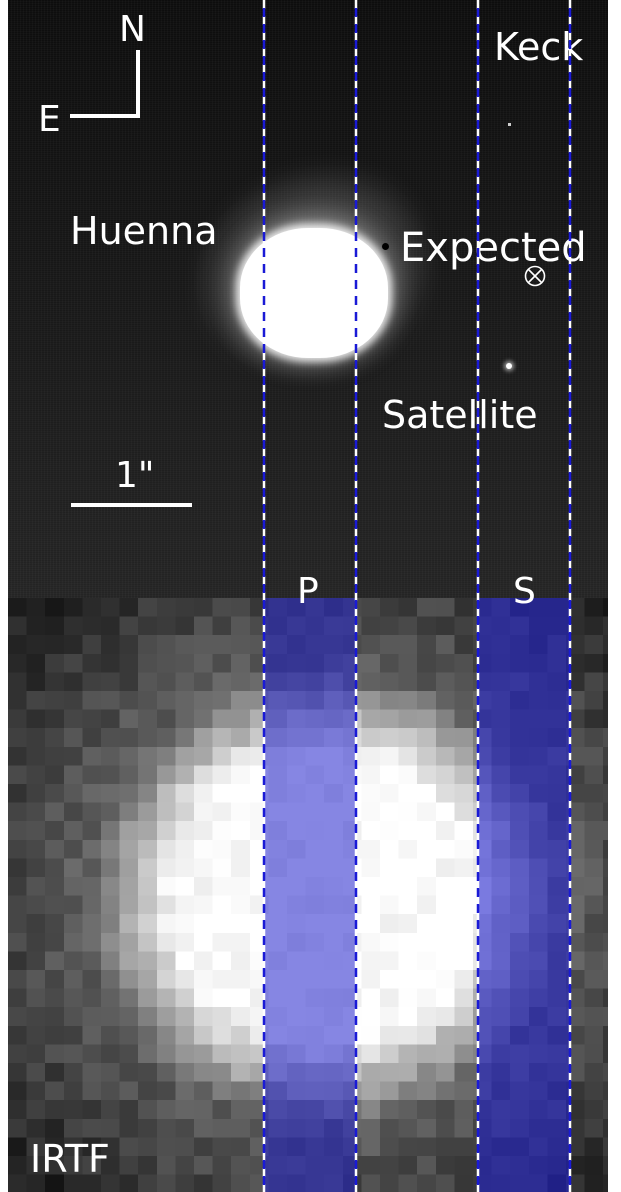 The image size is (621, 1192). I want to click on scale-bar, so click(131, 505).